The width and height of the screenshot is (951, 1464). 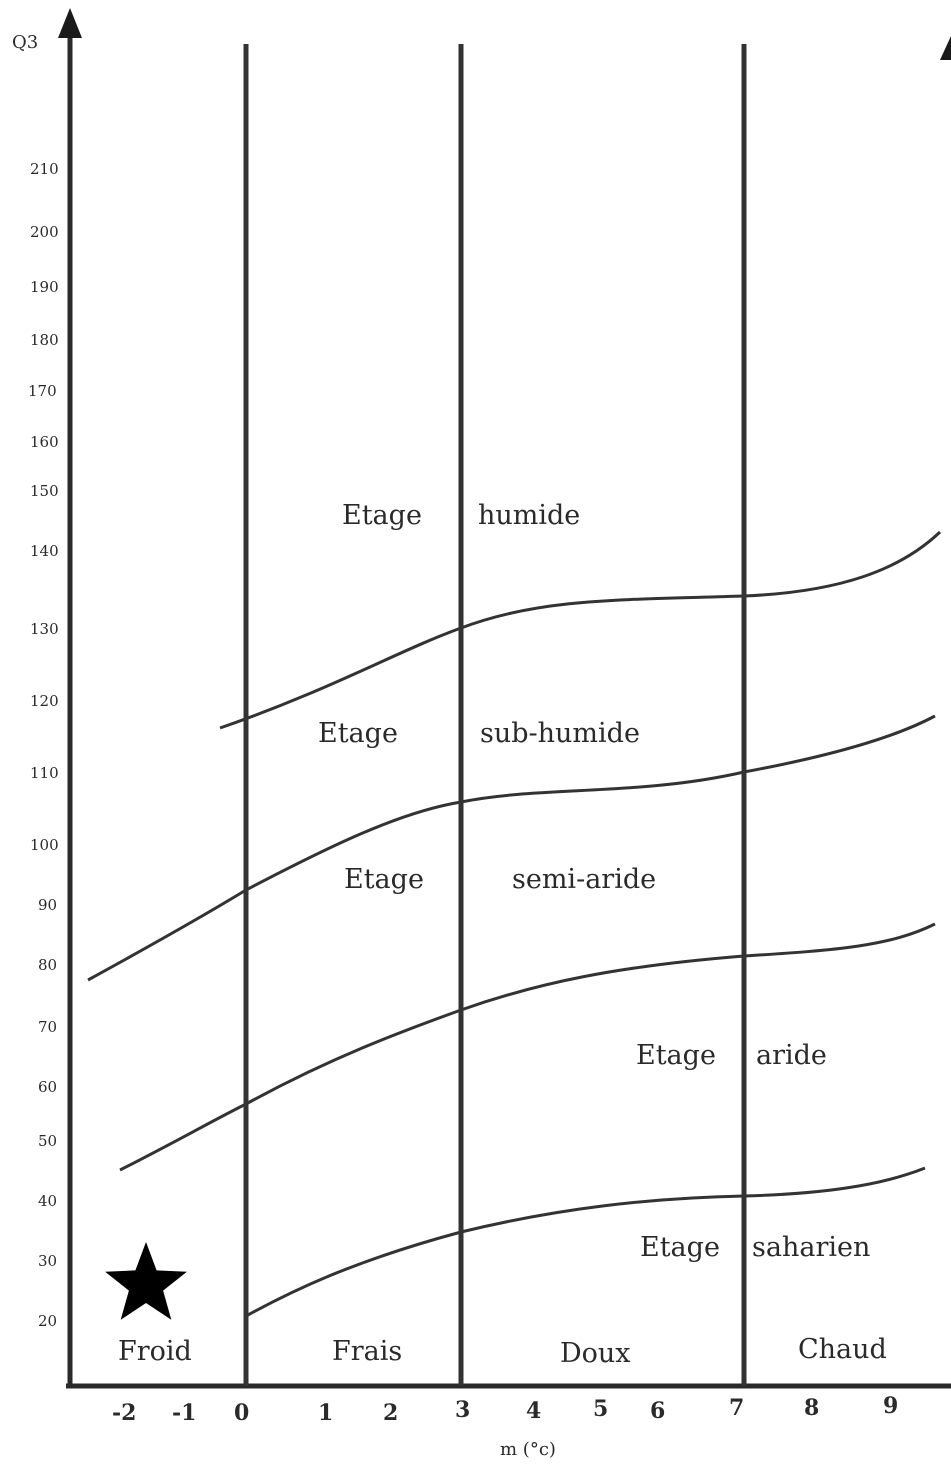 I want to click on limit-curve-aride-saharien, so click(x=585, y=1242).